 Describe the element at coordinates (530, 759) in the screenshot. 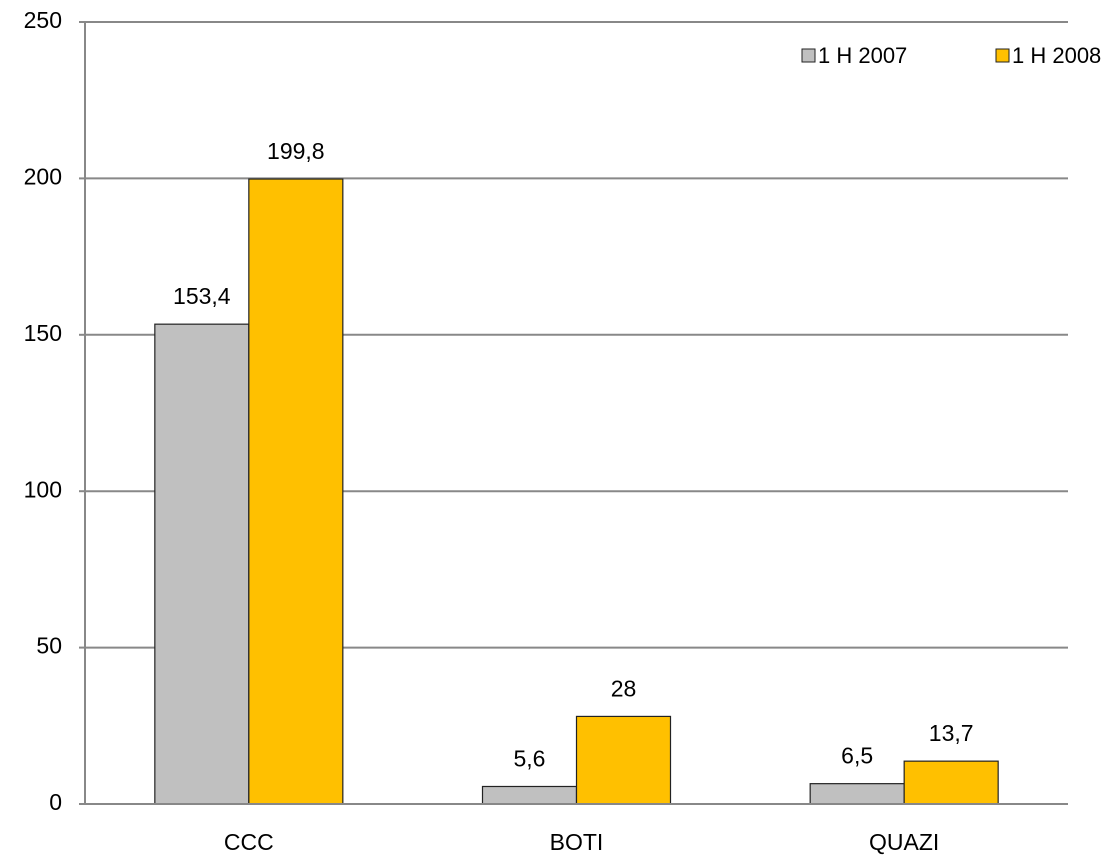

I see `data-label: 5,6` at that location.